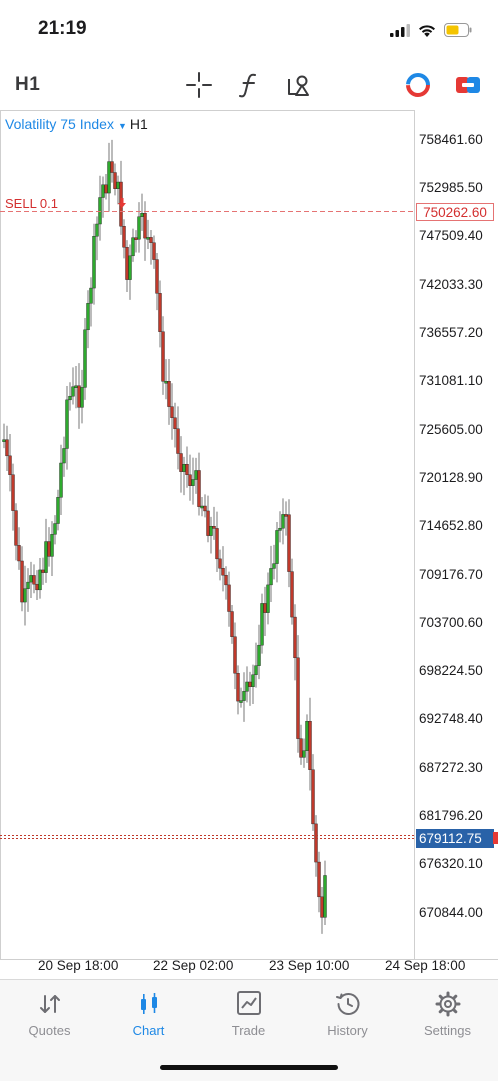  Describe the element at coordinates (122, 201) in the screenshot. I see `sell-arrow-stem` at that location.